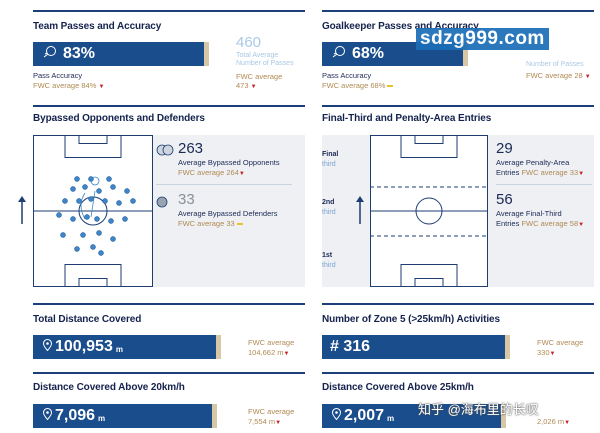  What do you see at coordinates (508, 223) in the screenshot?
I see `final-third-entries-label-2: Entries` at bounding box center [508, 223].